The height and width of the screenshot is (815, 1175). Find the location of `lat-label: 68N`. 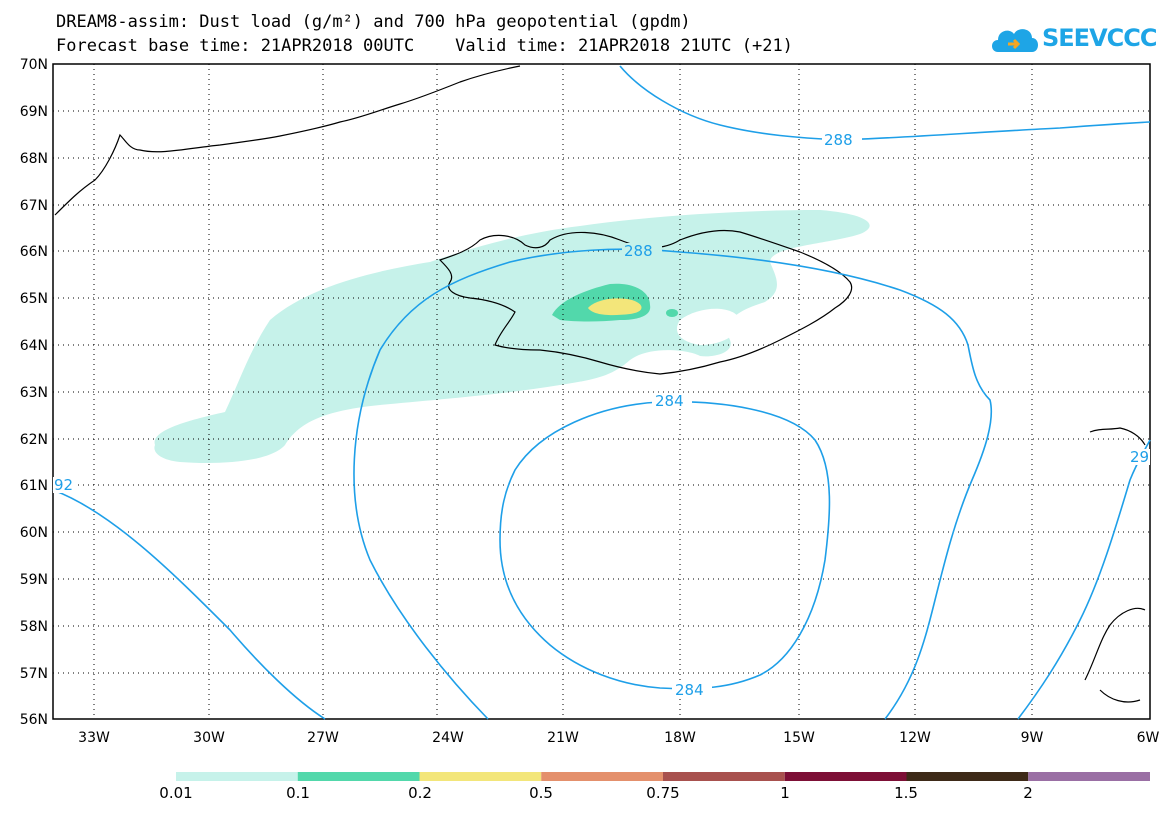

lat-label: 68N is located at coordinates (34, 159).